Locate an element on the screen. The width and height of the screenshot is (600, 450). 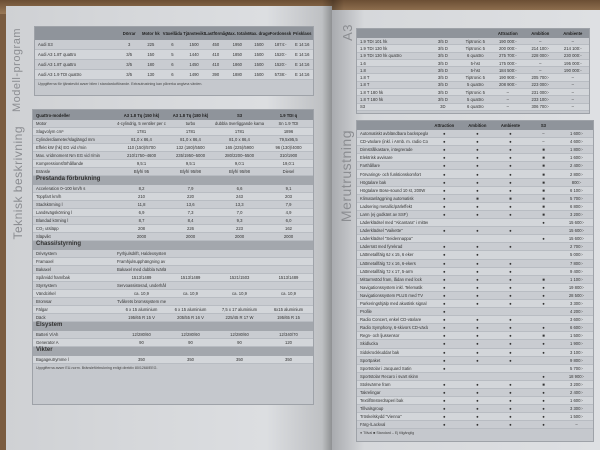
table-cell: Diesel is located at coordinates (288, 171).